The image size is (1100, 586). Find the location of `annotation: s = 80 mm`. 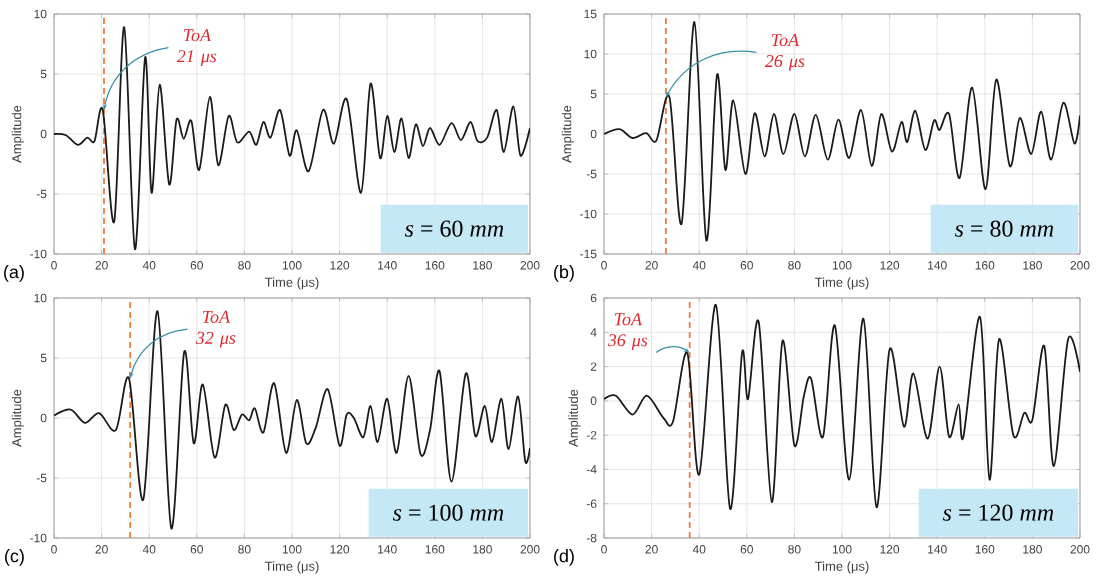

annotation: s = 80 mm is located at coordinates (1004, 228).